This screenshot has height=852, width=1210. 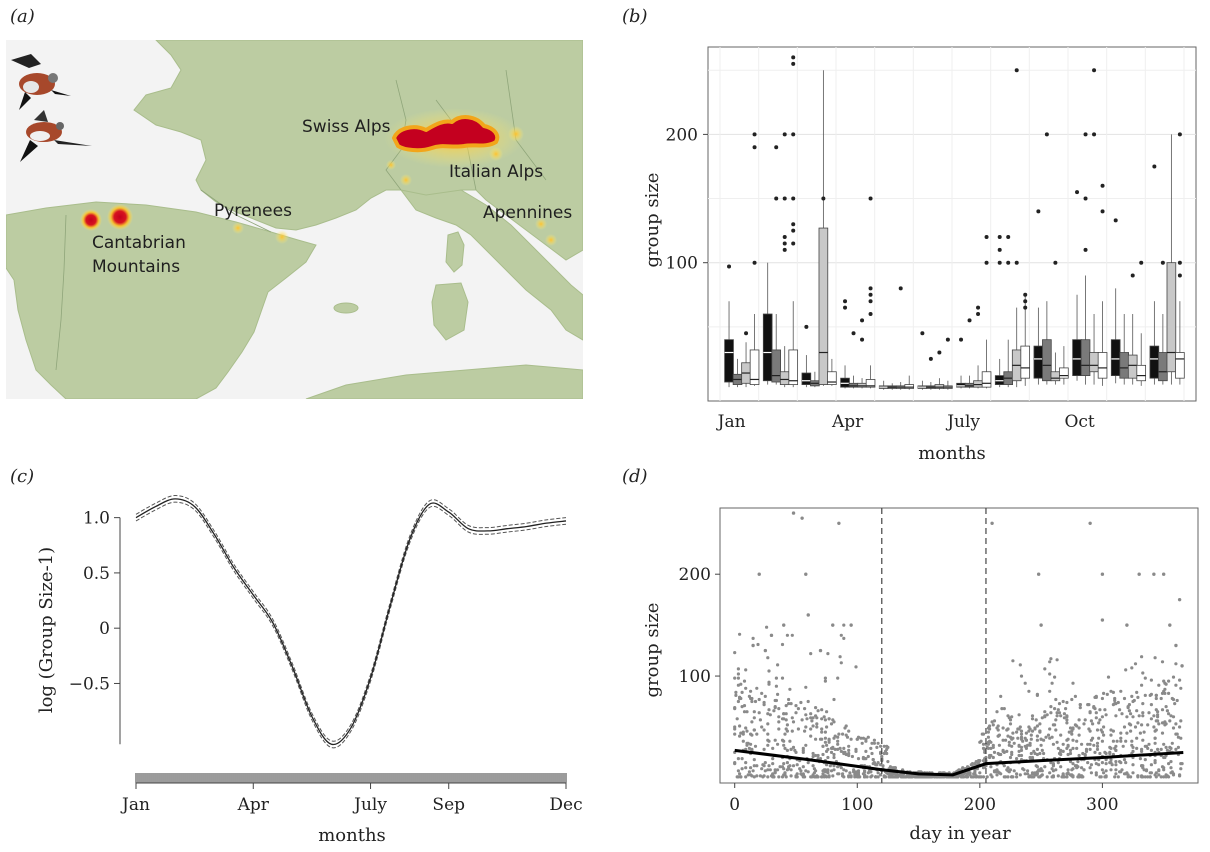 What do you see at coordinates (952, 453) in the screenshot?
I see `xlabel-b: months` at bounding box center [952, 453].